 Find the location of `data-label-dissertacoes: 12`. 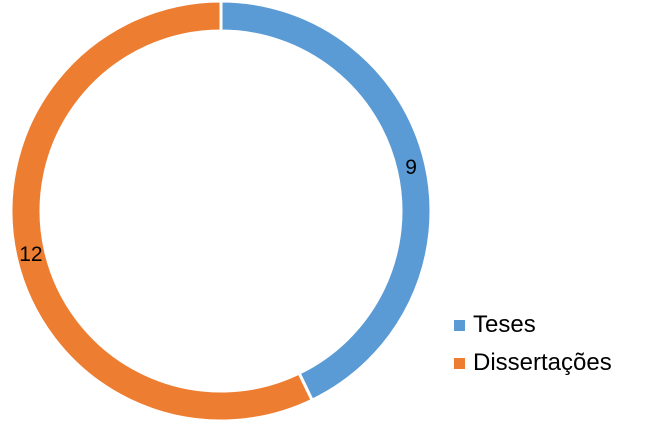

data-label-dissertacoes: 12 is located at coordinates (30, 254).